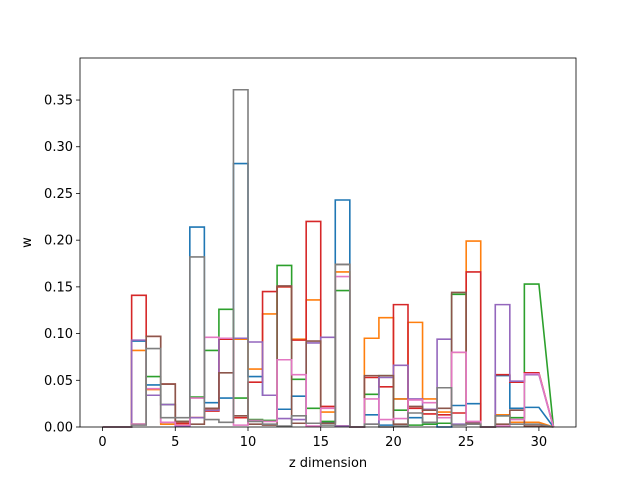 This screenshot has width=640, height=484. Describe the element at coordinates (58, 194) in the screenshot. I see `y-tick-label: 0.25` at that location.